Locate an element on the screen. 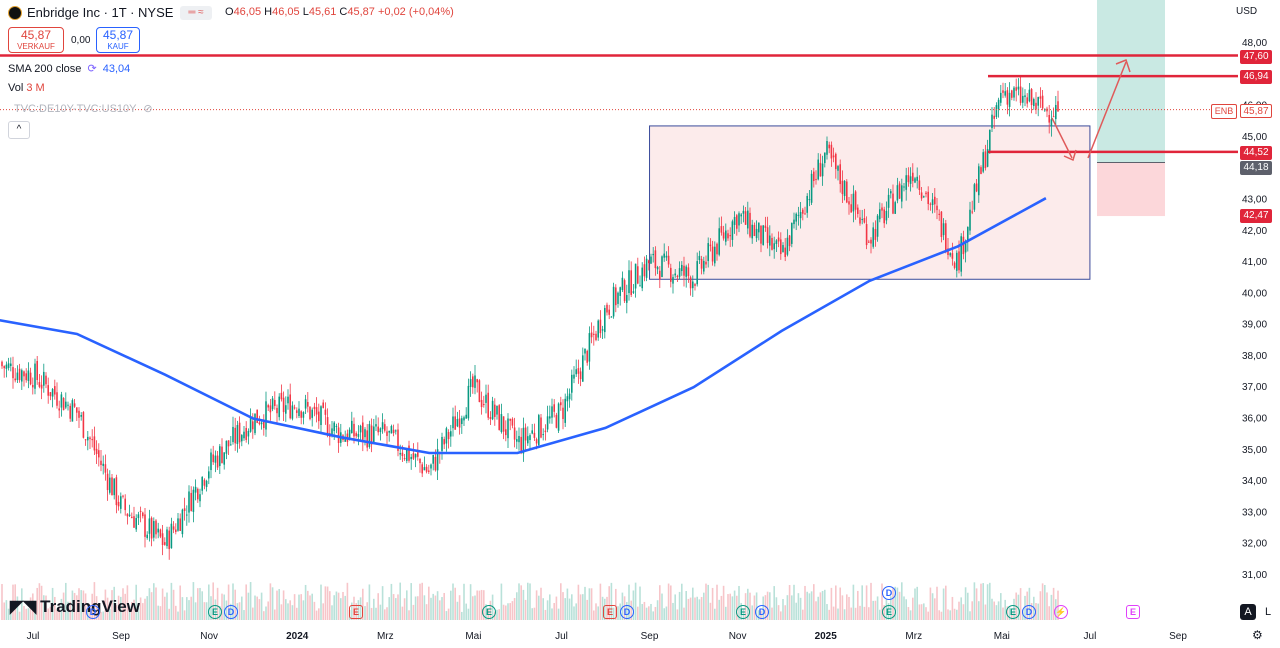 The image size is (1280, 648). volume-legend: Vol 3 M is located at coordinates (26, 88).